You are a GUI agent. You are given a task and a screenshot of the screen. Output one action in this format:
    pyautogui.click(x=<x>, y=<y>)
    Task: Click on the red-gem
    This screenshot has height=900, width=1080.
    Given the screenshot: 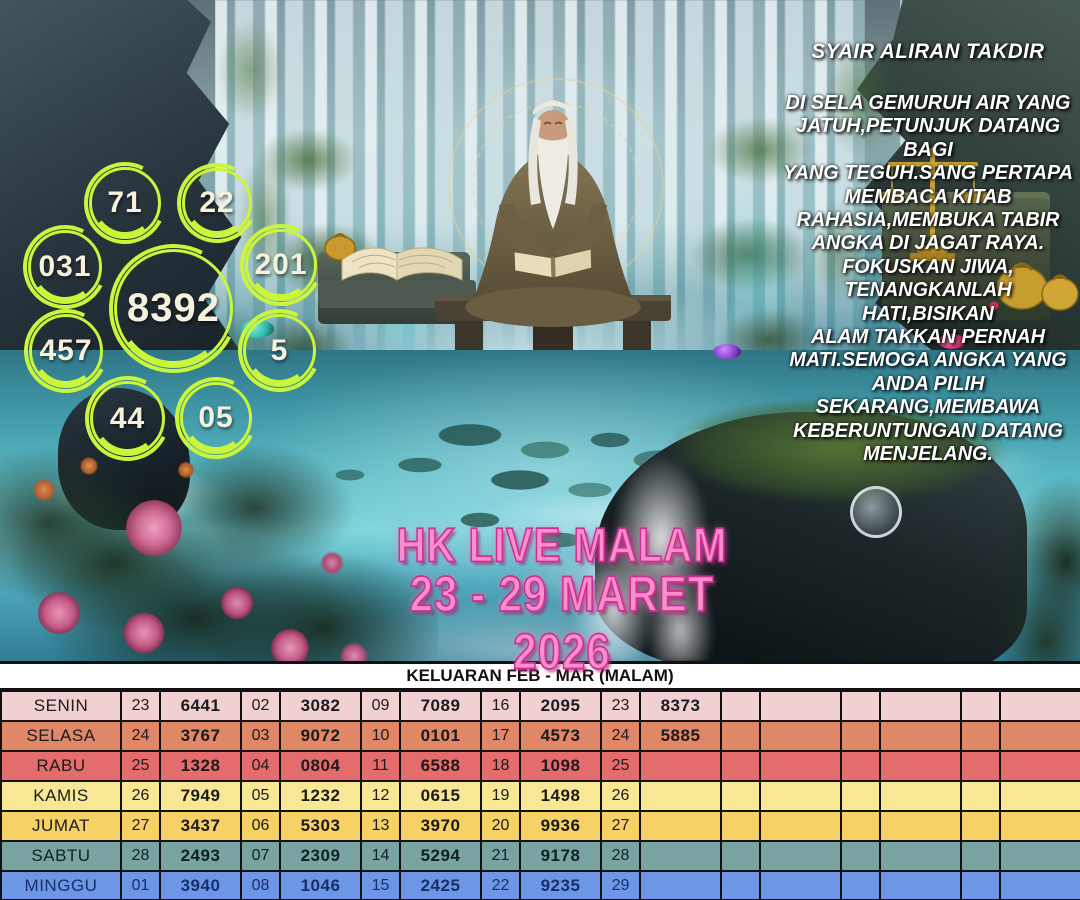 What is the action you would take?
    pyautogui.click(x=952, y=341)
    